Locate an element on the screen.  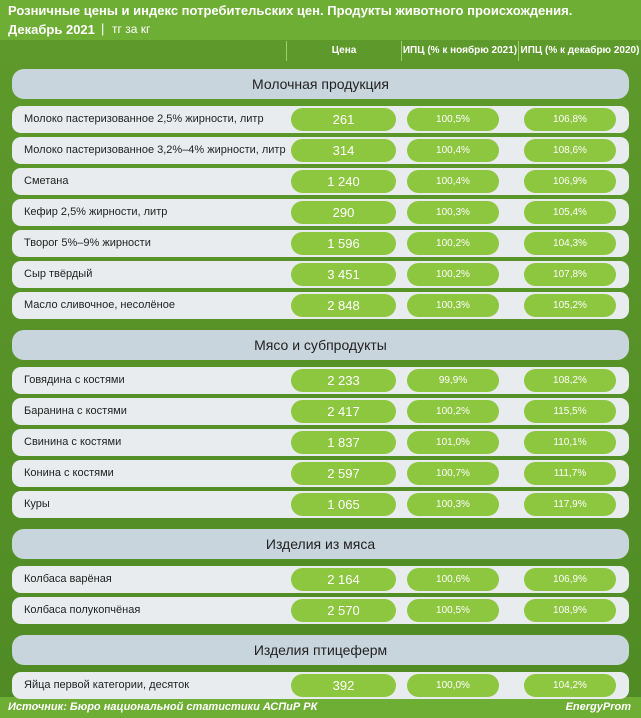
table-row: Колбаса варёная 2 164 100,6% 106,9% is located at coordinates (320, 579).